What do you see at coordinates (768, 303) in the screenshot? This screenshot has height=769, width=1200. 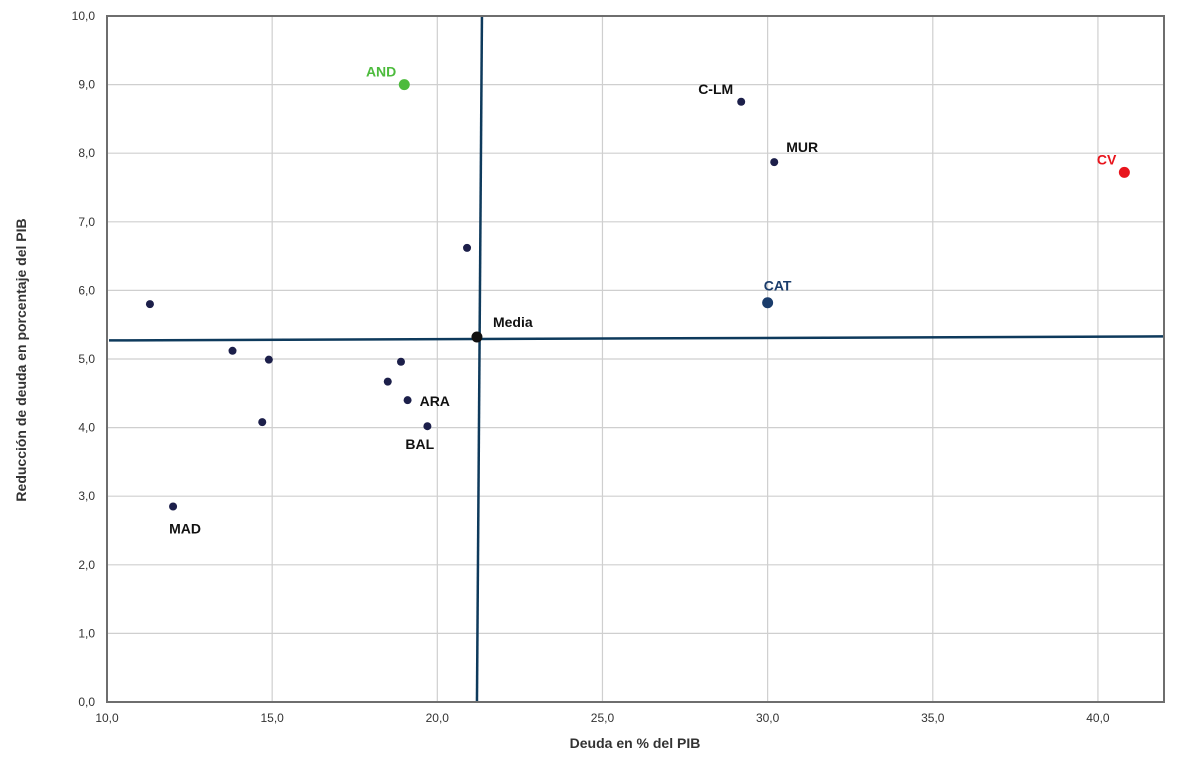 I see `point-cat` at bounding box center [768, 303].